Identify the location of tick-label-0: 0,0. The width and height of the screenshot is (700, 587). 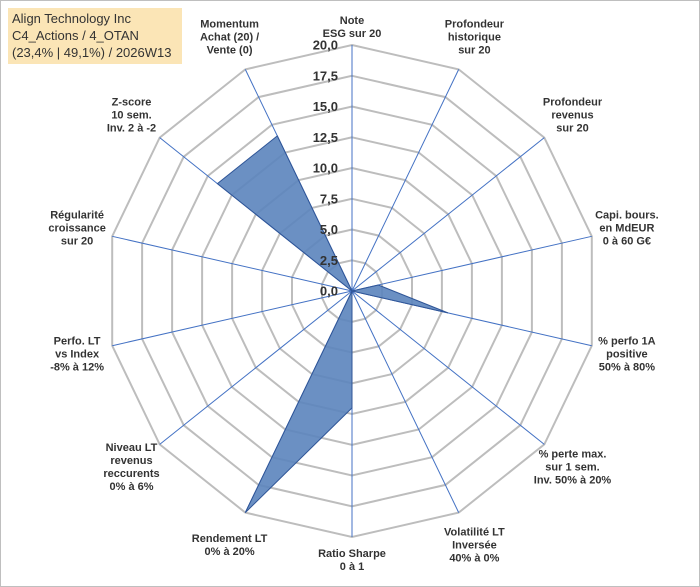
(329, 291).